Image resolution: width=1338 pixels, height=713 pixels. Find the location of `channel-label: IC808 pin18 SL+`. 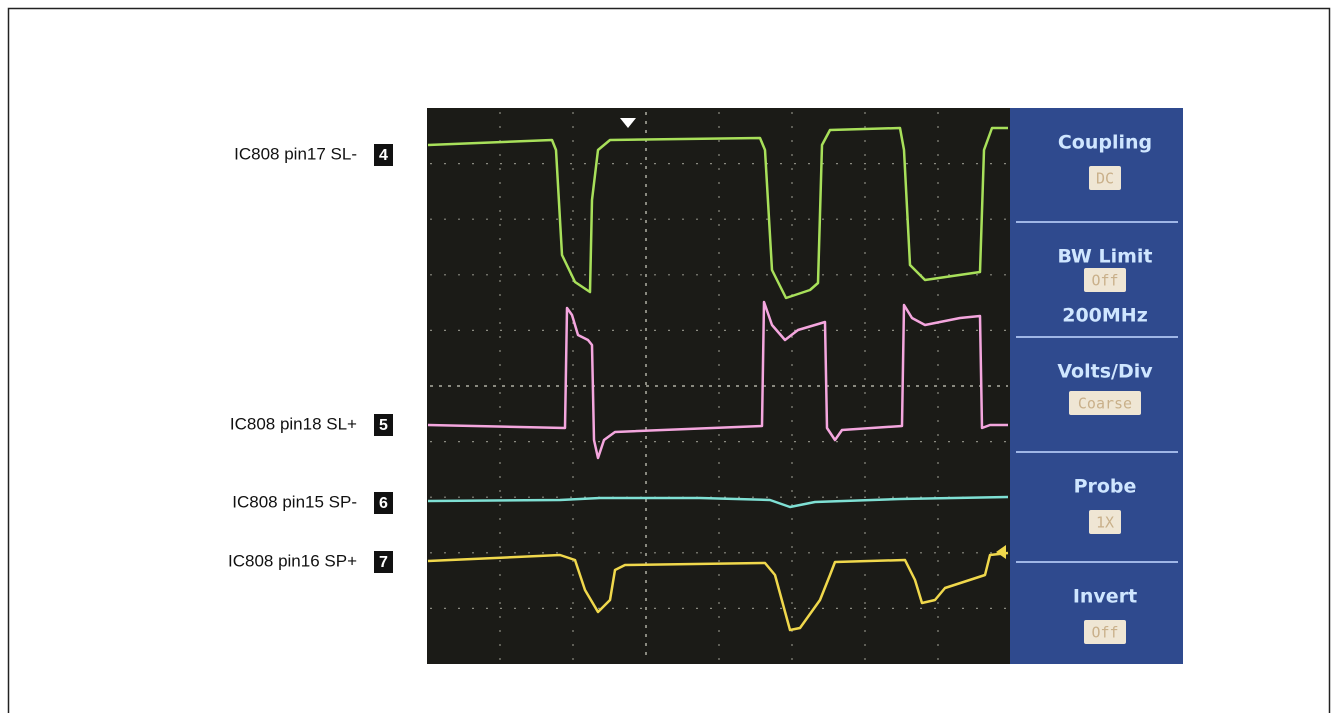

channel-label: IC808 pin18 SL+ is located at coordinates (293, 423).